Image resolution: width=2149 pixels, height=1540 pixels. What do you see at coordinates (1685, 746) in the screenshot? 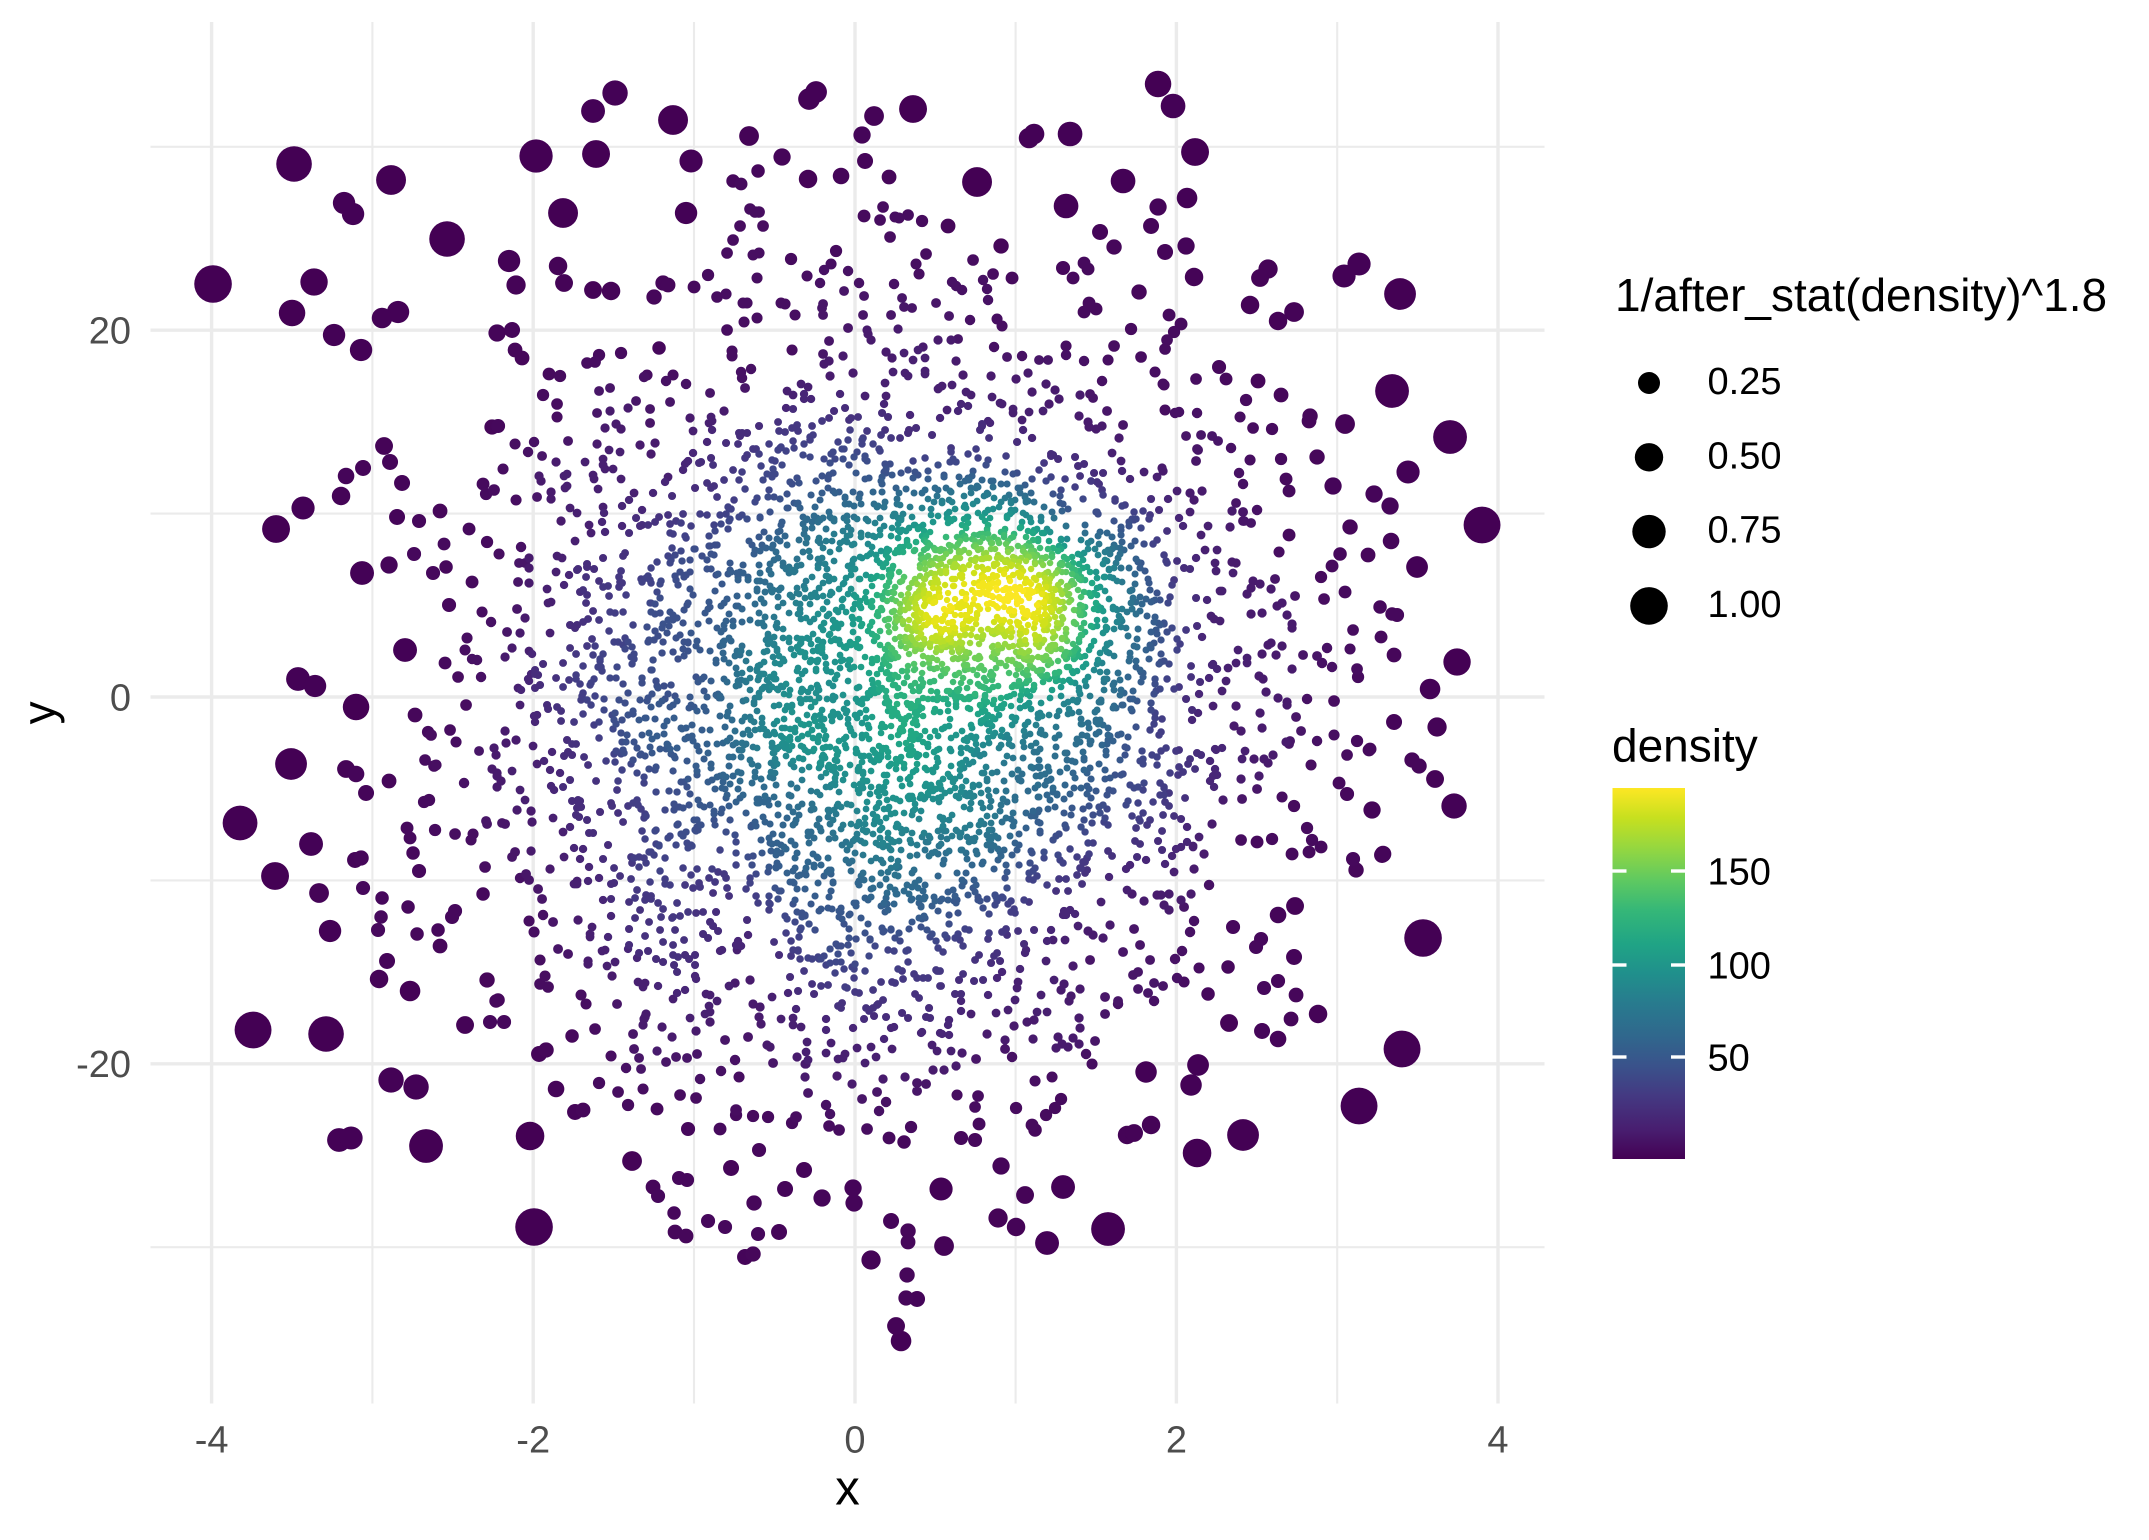
I see `svg-text: density` at bounding box center [1685, 746].